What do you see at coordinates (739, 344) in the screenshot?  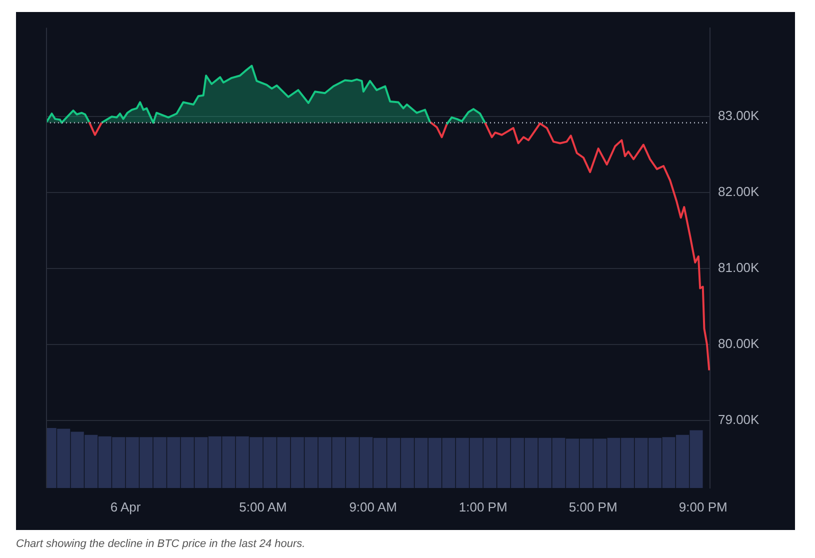 I see `y-tick-label: 80.00K` at bounding box center [739, 344].